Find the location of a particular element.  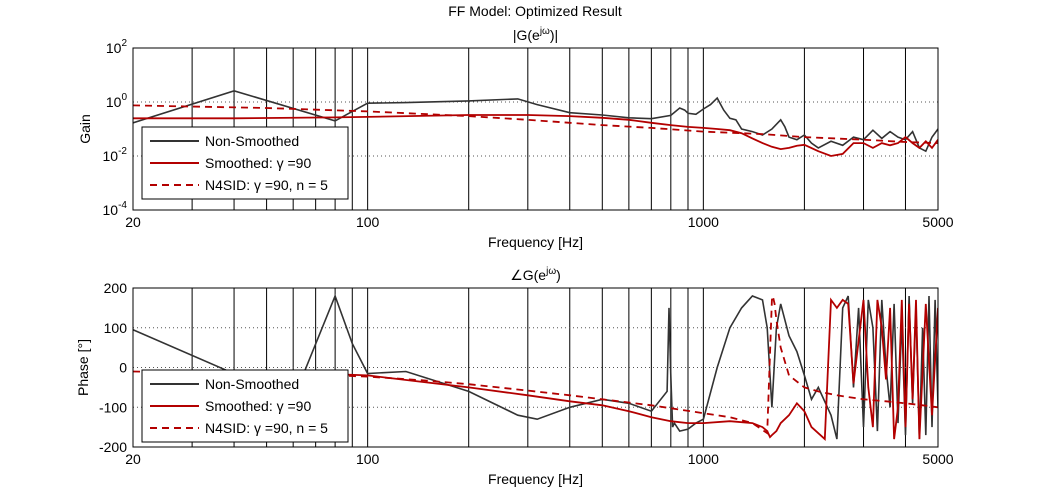

subplot-title-base: |G(e is located at coordinates (526, 35).